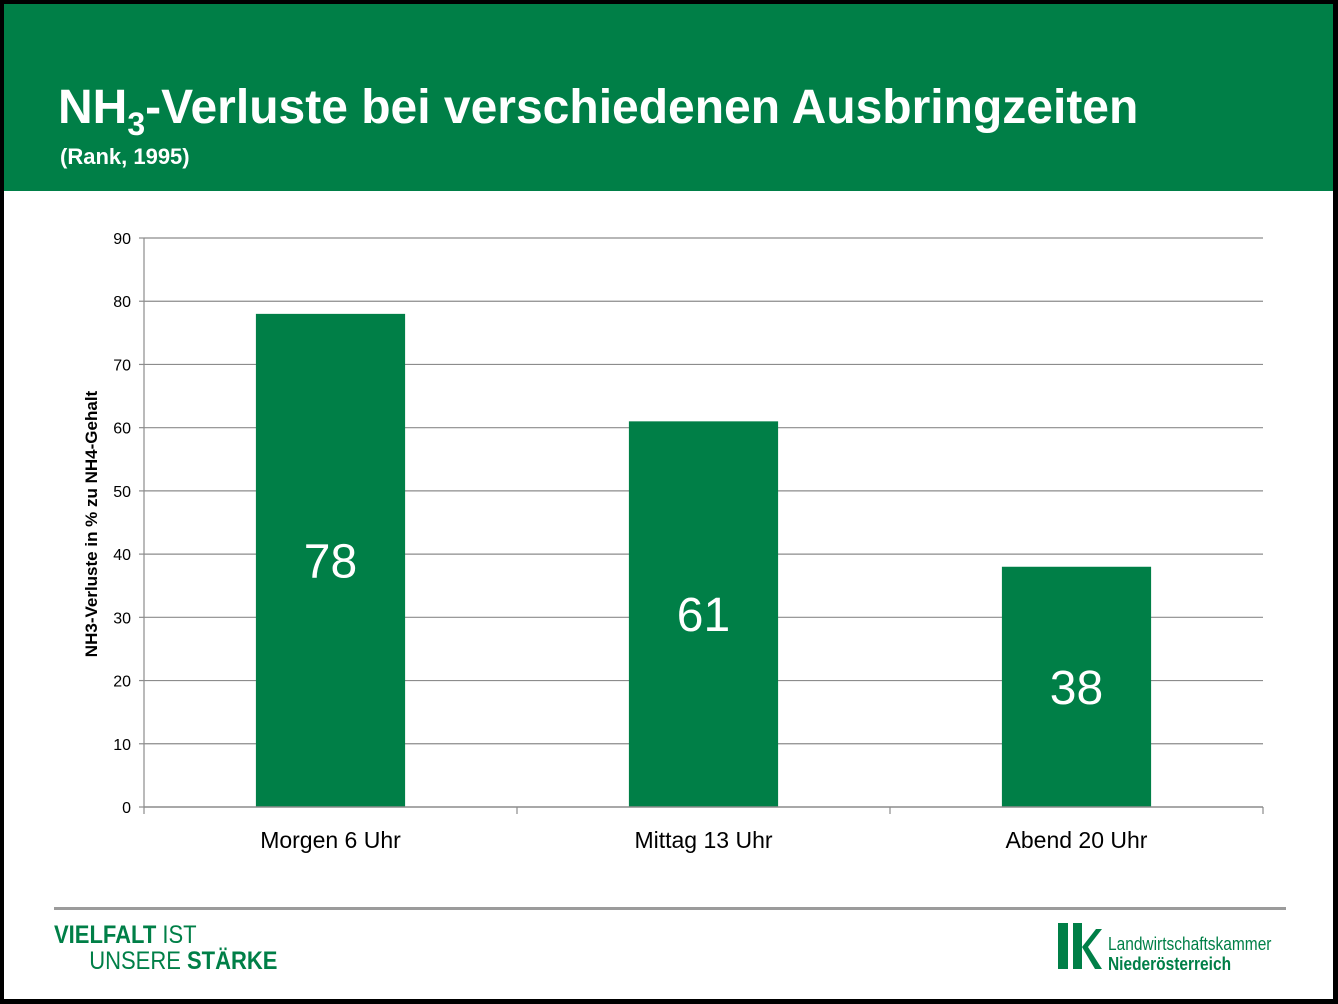  I want to click on y-axis-label: NH3-Verluste in % zu NH4-Gehalt, so click(91, 523).